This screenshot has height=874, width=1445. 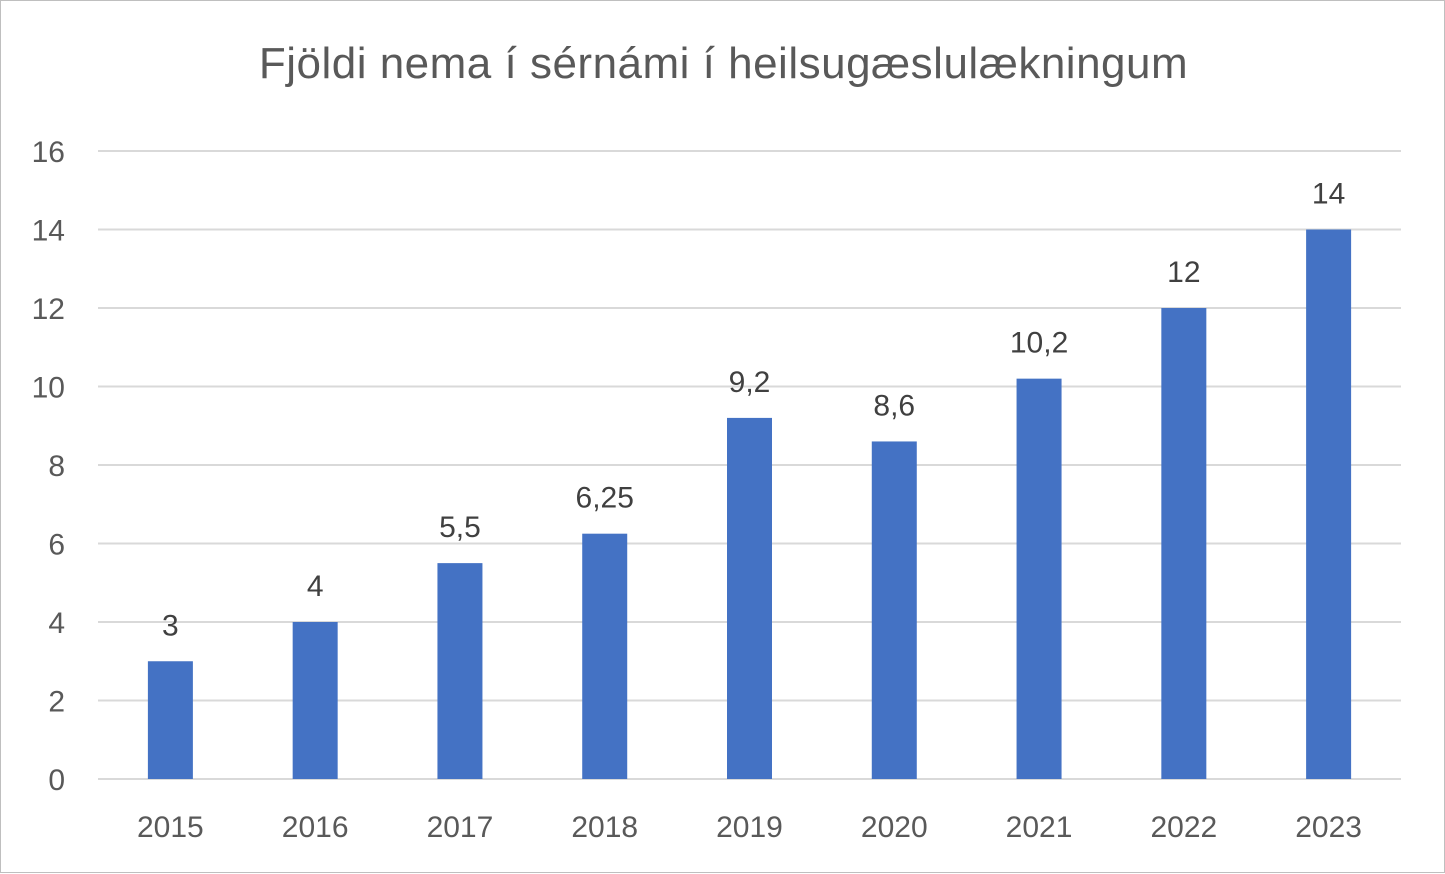 What do you see at coordinates (48, 388) in the screenshot?
I see `y-tick-label: 10` at bounding box center [48, 388].